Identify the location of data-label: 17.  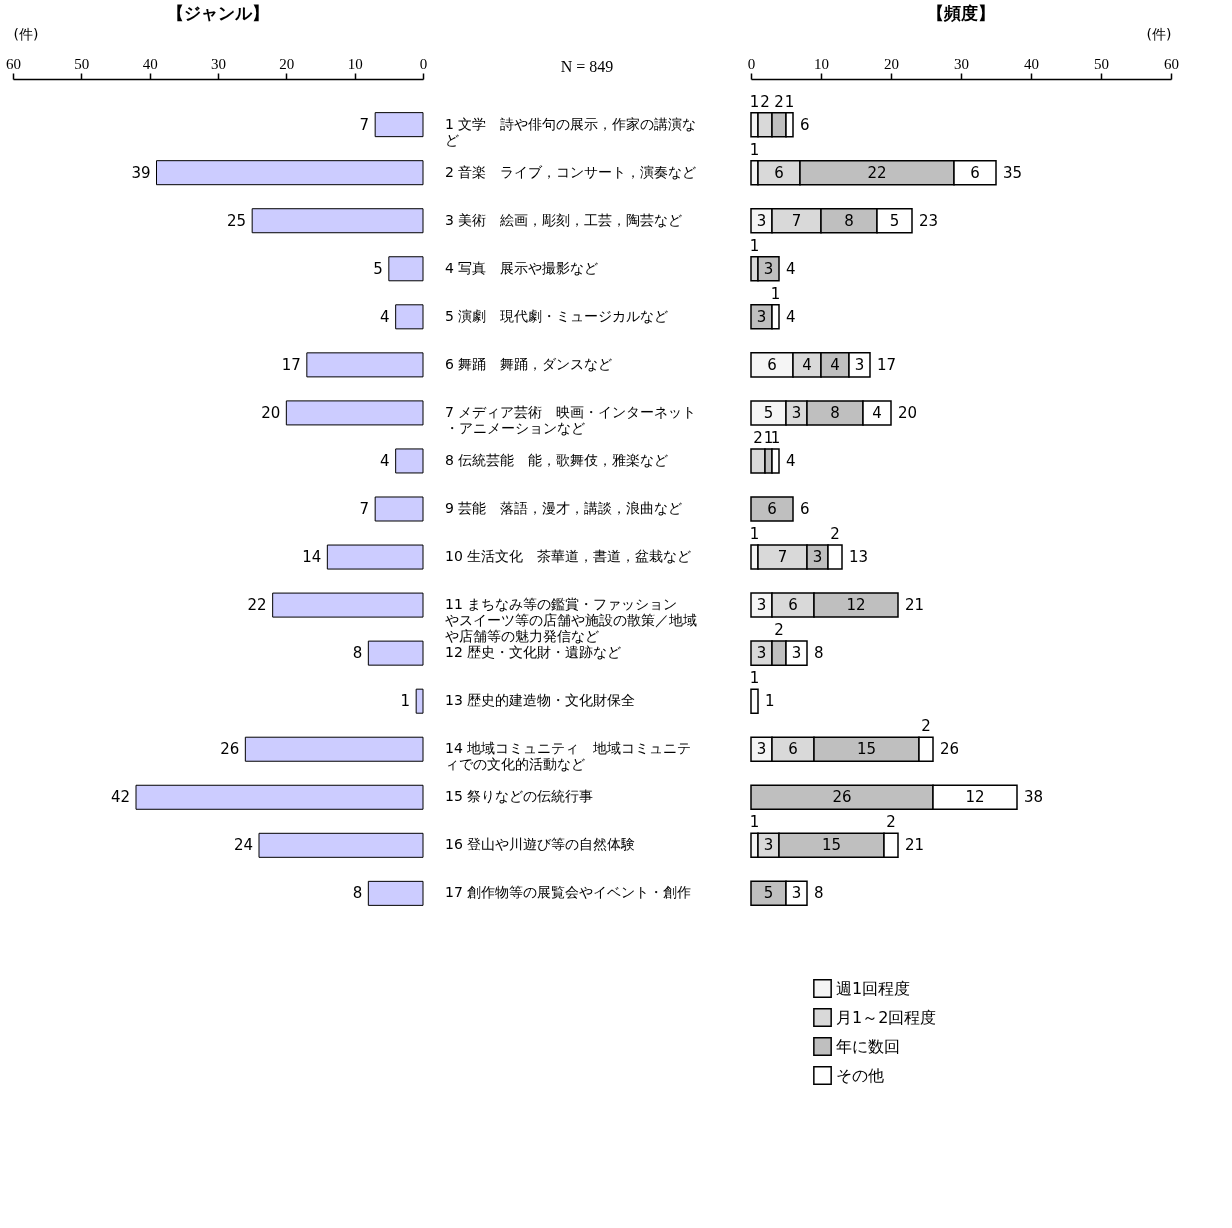
(291, 364).